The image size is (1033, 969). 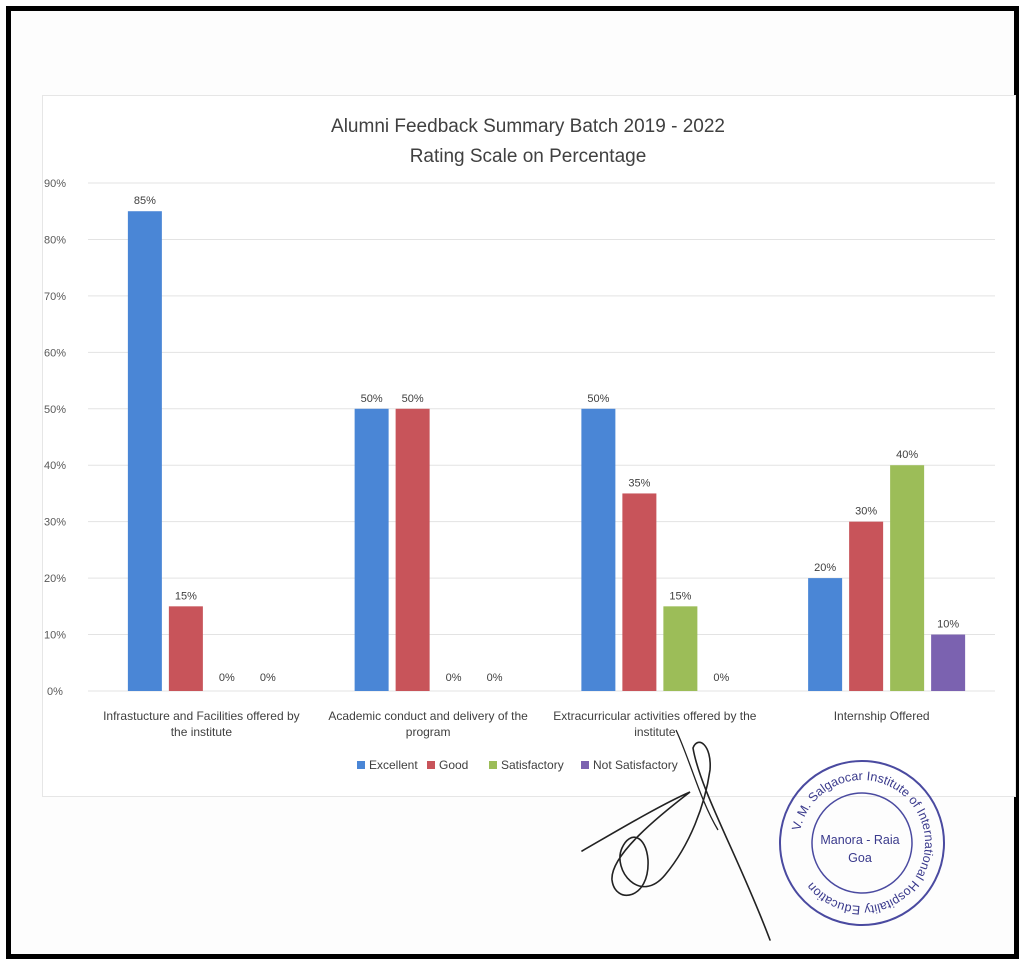 What do you see at coordinates (860, 858) in the screenshot?
I see `stamp-center-line2: Goa` at bounding box center [860, 858].